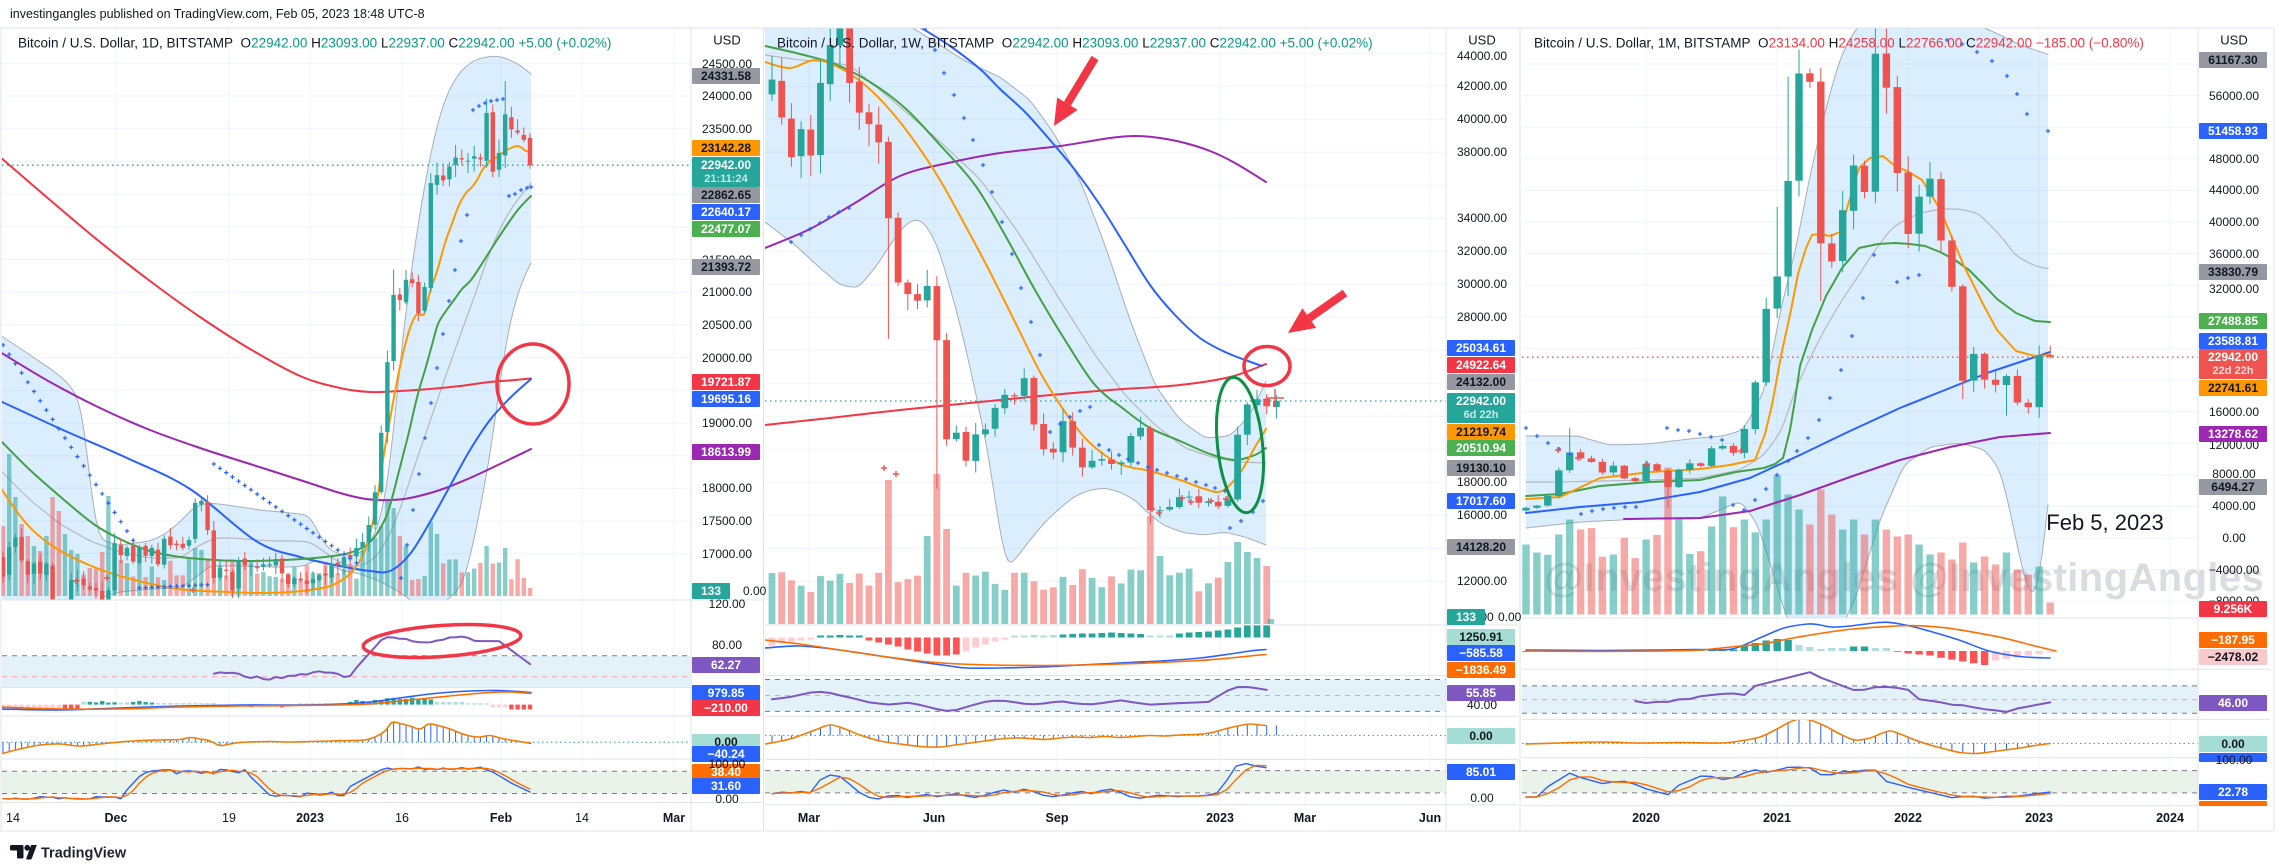  What do you see at coordinates (1904, 578) in the screenshot?
I see `svg-text:@InvestingAngles @InvestingAng: @InvestingAngles @InvestingAngles` at bounding box center [1904, 578].